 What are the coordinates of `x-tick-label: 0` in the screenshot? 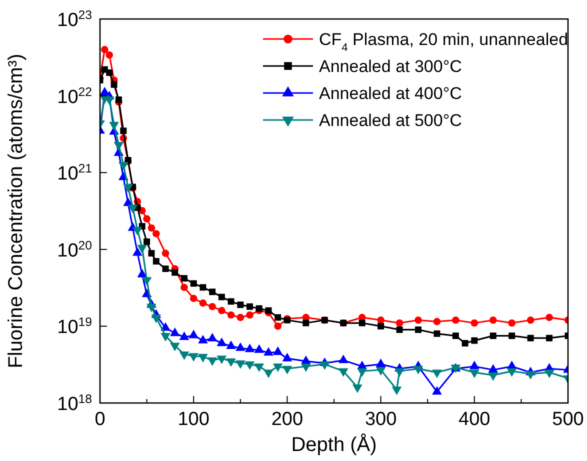 It's located at (100, 419).